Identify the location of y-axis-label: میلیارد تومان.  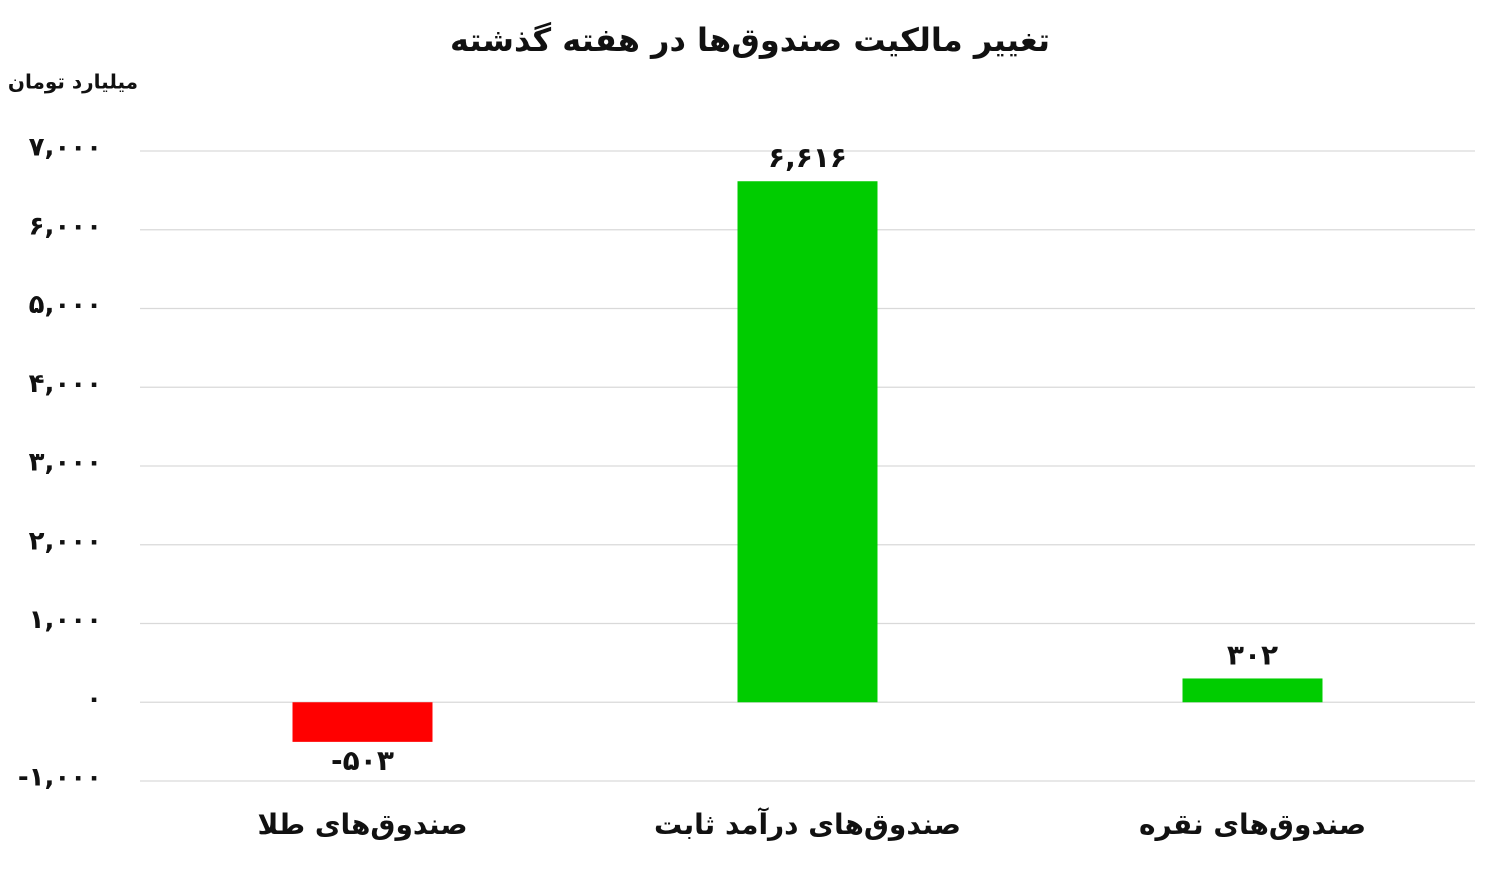
(73, 82).